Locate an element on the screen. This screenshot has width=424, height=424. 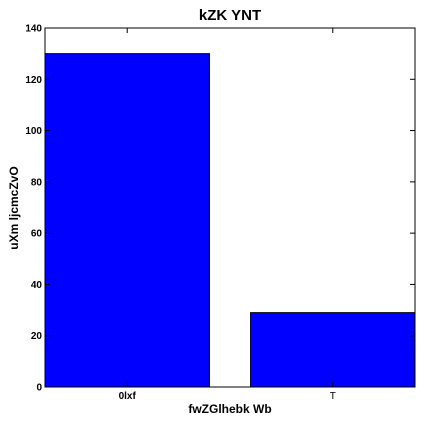
y-tick-label-5: 100 is located at coordinates (33, 131).